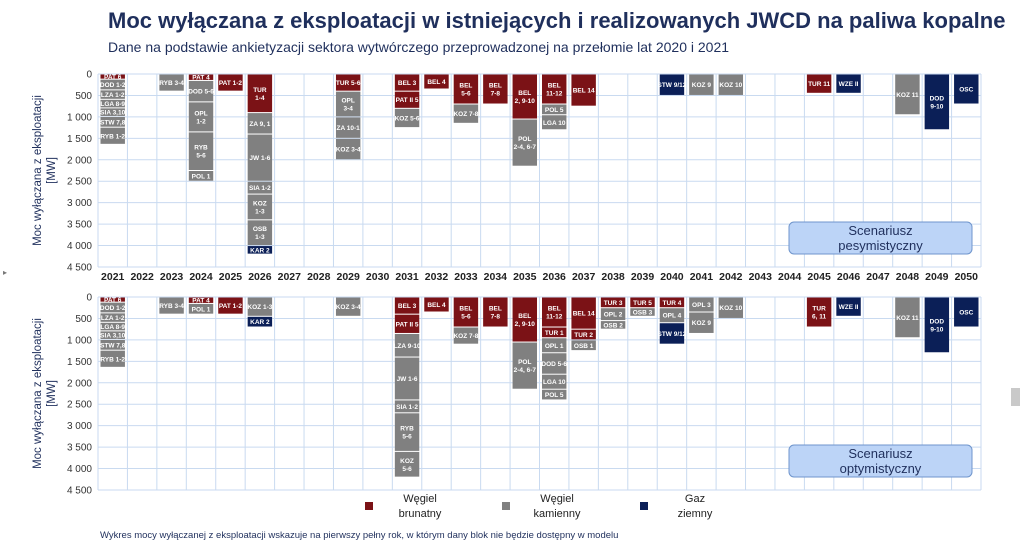  I want to click on bar-label: BEL 4, so click(436, 82).